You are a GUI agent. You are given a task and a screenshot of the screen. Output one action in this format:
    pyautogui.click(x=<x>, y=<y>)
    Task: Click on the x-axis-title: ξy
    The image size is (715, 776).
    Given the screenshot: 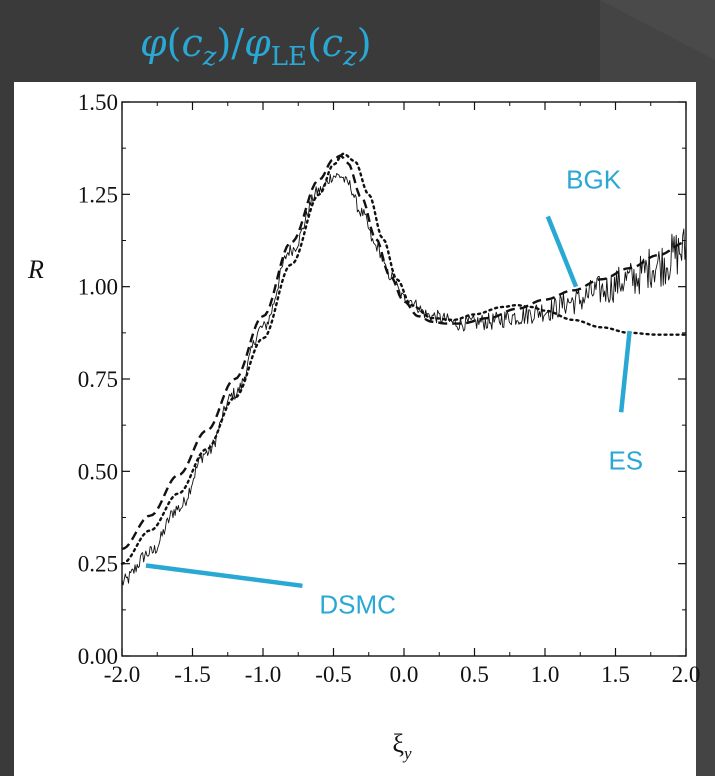 What is the action you would take?
    pyautogui.click(x=402, y=746)
    